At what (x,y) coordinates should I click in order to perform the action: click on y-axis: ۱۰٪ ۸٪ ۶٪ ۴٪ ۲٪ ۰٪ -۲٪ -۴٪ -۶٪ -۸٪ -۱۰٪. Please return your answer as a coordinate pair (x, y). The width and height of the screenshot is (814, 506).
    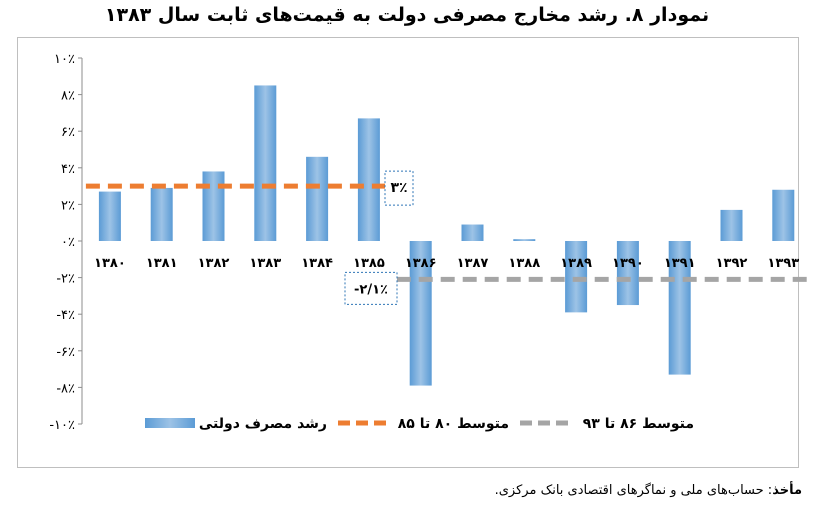
    Looking at the image, I should click on (66, 242).